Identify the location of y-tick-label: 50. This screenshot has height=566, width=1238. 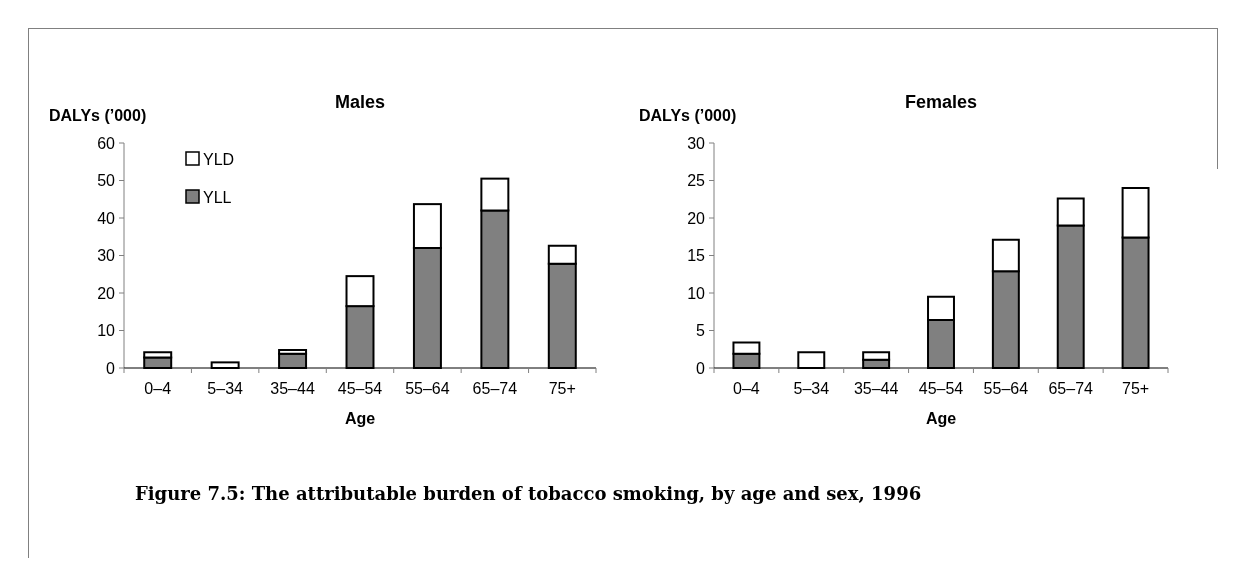
(106, 181).